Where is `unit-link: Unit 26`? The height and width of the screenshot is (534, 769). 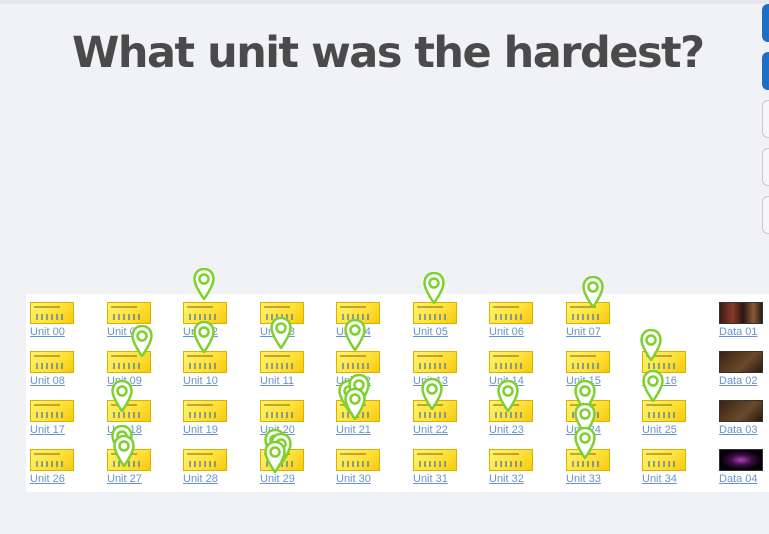
unit-link: Unit 26 is located at coordinates (47, 479).